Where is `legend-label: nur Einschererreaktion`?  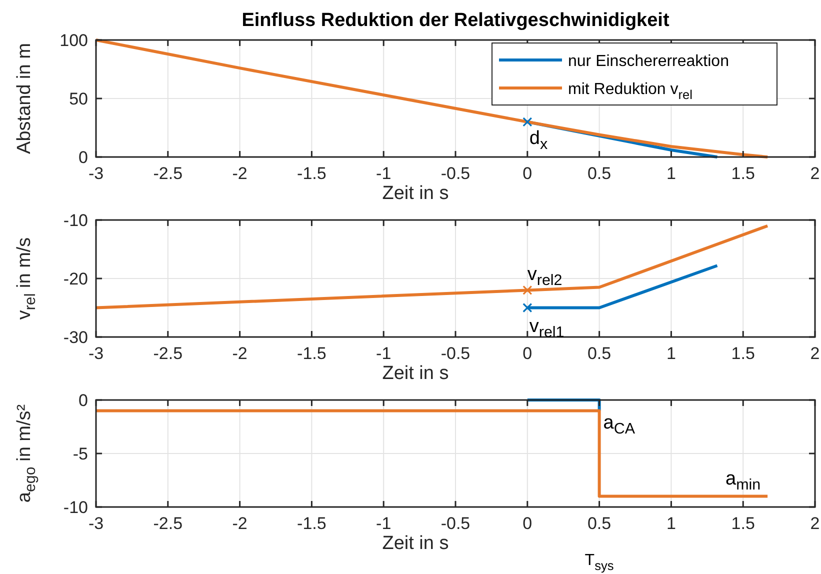
legend-label: nur Einschererreaktion is located at coordinates (648, 61).